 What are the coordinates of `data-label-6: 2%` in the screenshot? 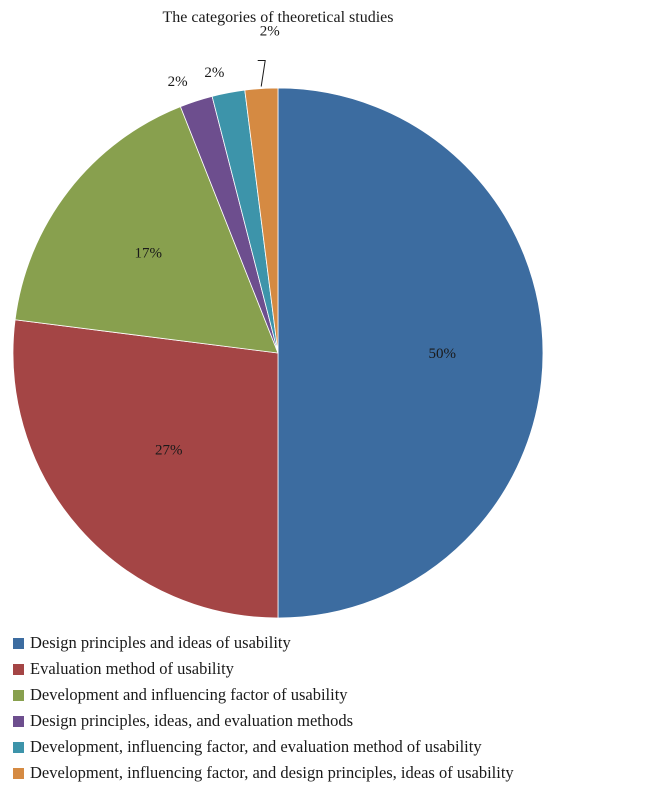 It's located at (270, 31).